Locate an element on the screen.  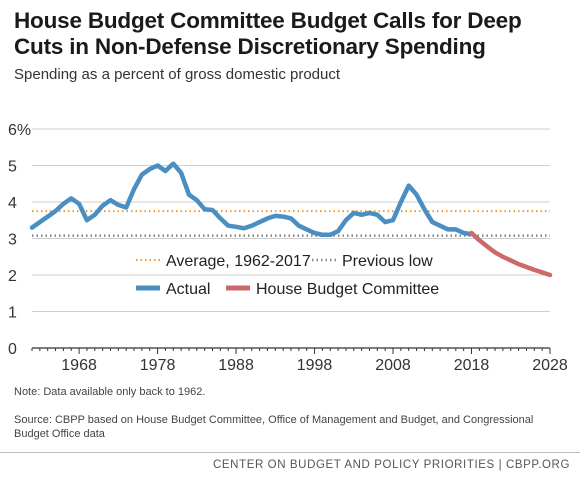
y-tick-label: 4 is located at coordinates (12, 203).